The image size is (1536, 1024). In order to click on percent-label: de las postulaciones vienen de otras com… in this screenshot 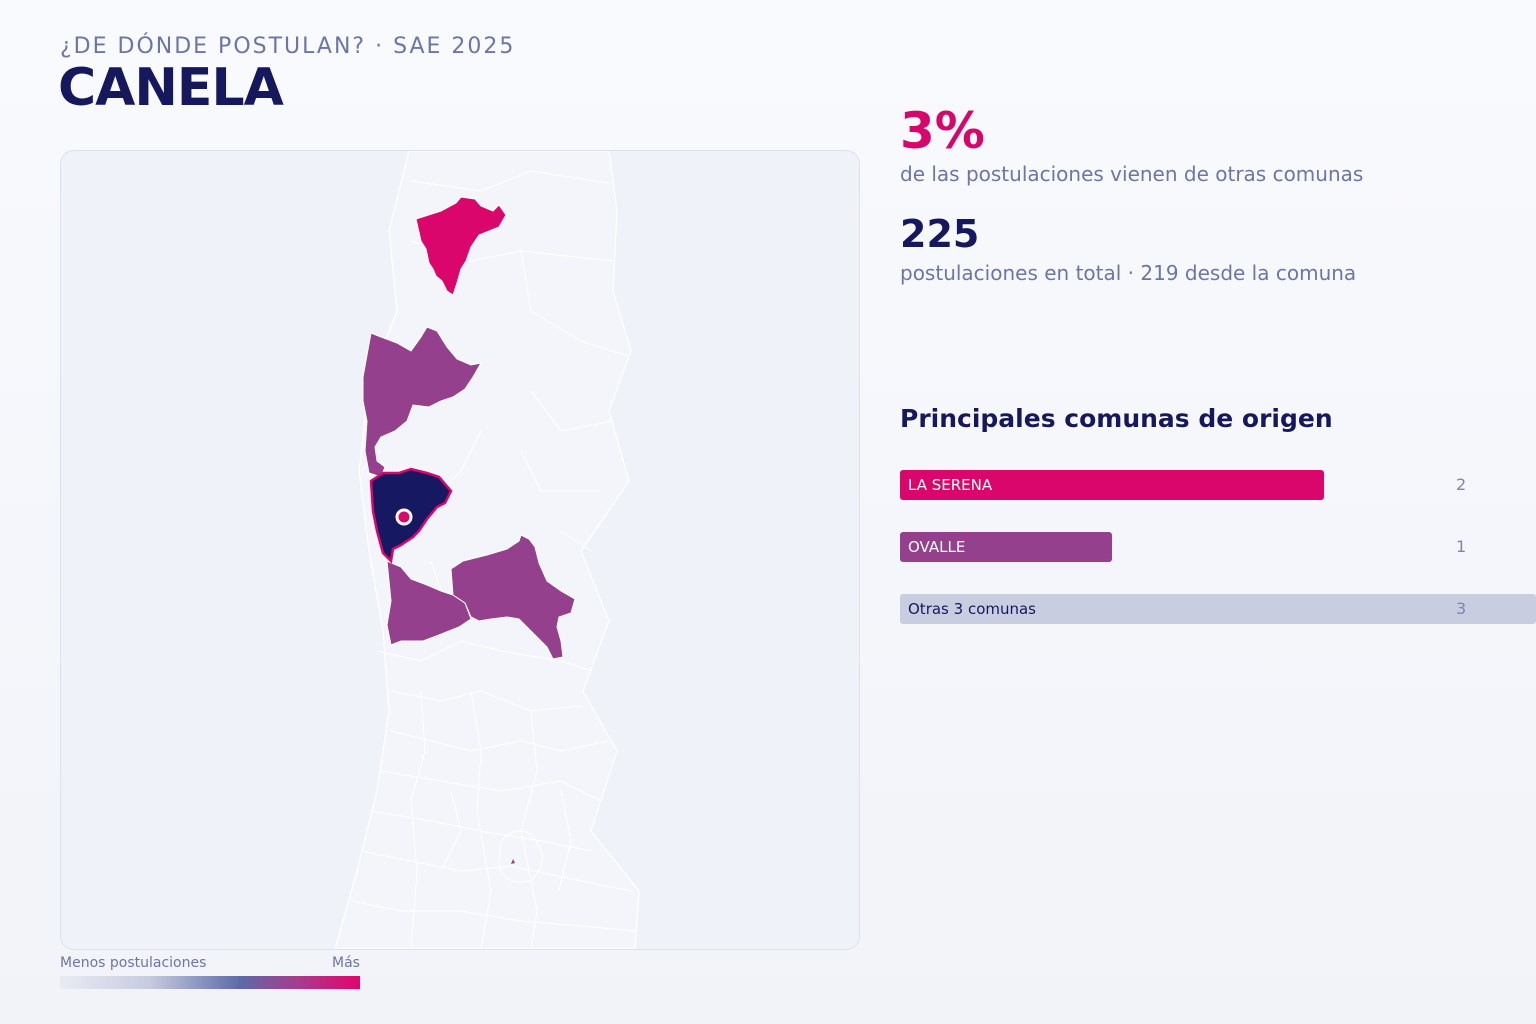, I will do `click(1132, 174)`.